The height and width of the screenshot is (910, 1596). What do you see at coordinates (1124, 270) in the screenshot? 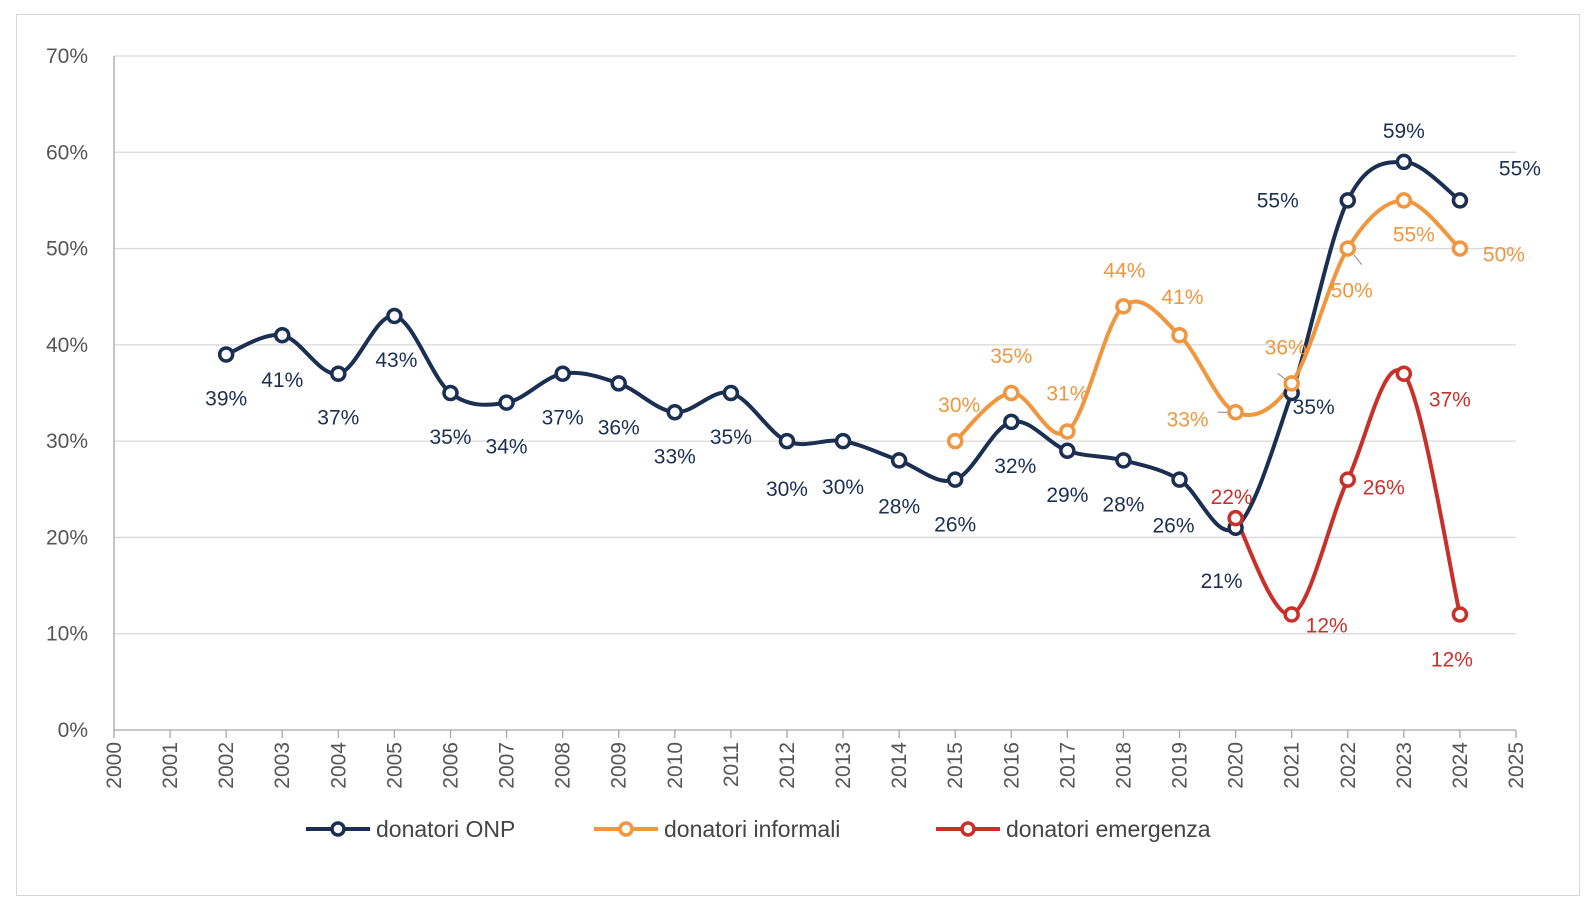
I see `data-label: 44%` at bounding box center [1124, 270].